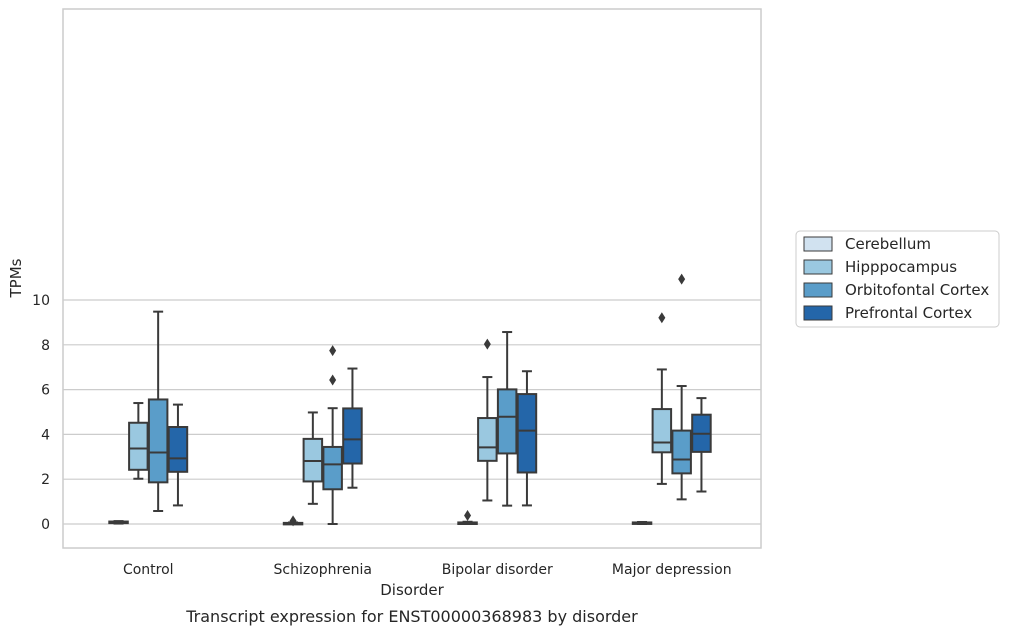 This screenshot has height=634, width=1009. Describe the element at coordinates (41, 301) in the screenshot. I see `y-tick-label: 10` at that location.